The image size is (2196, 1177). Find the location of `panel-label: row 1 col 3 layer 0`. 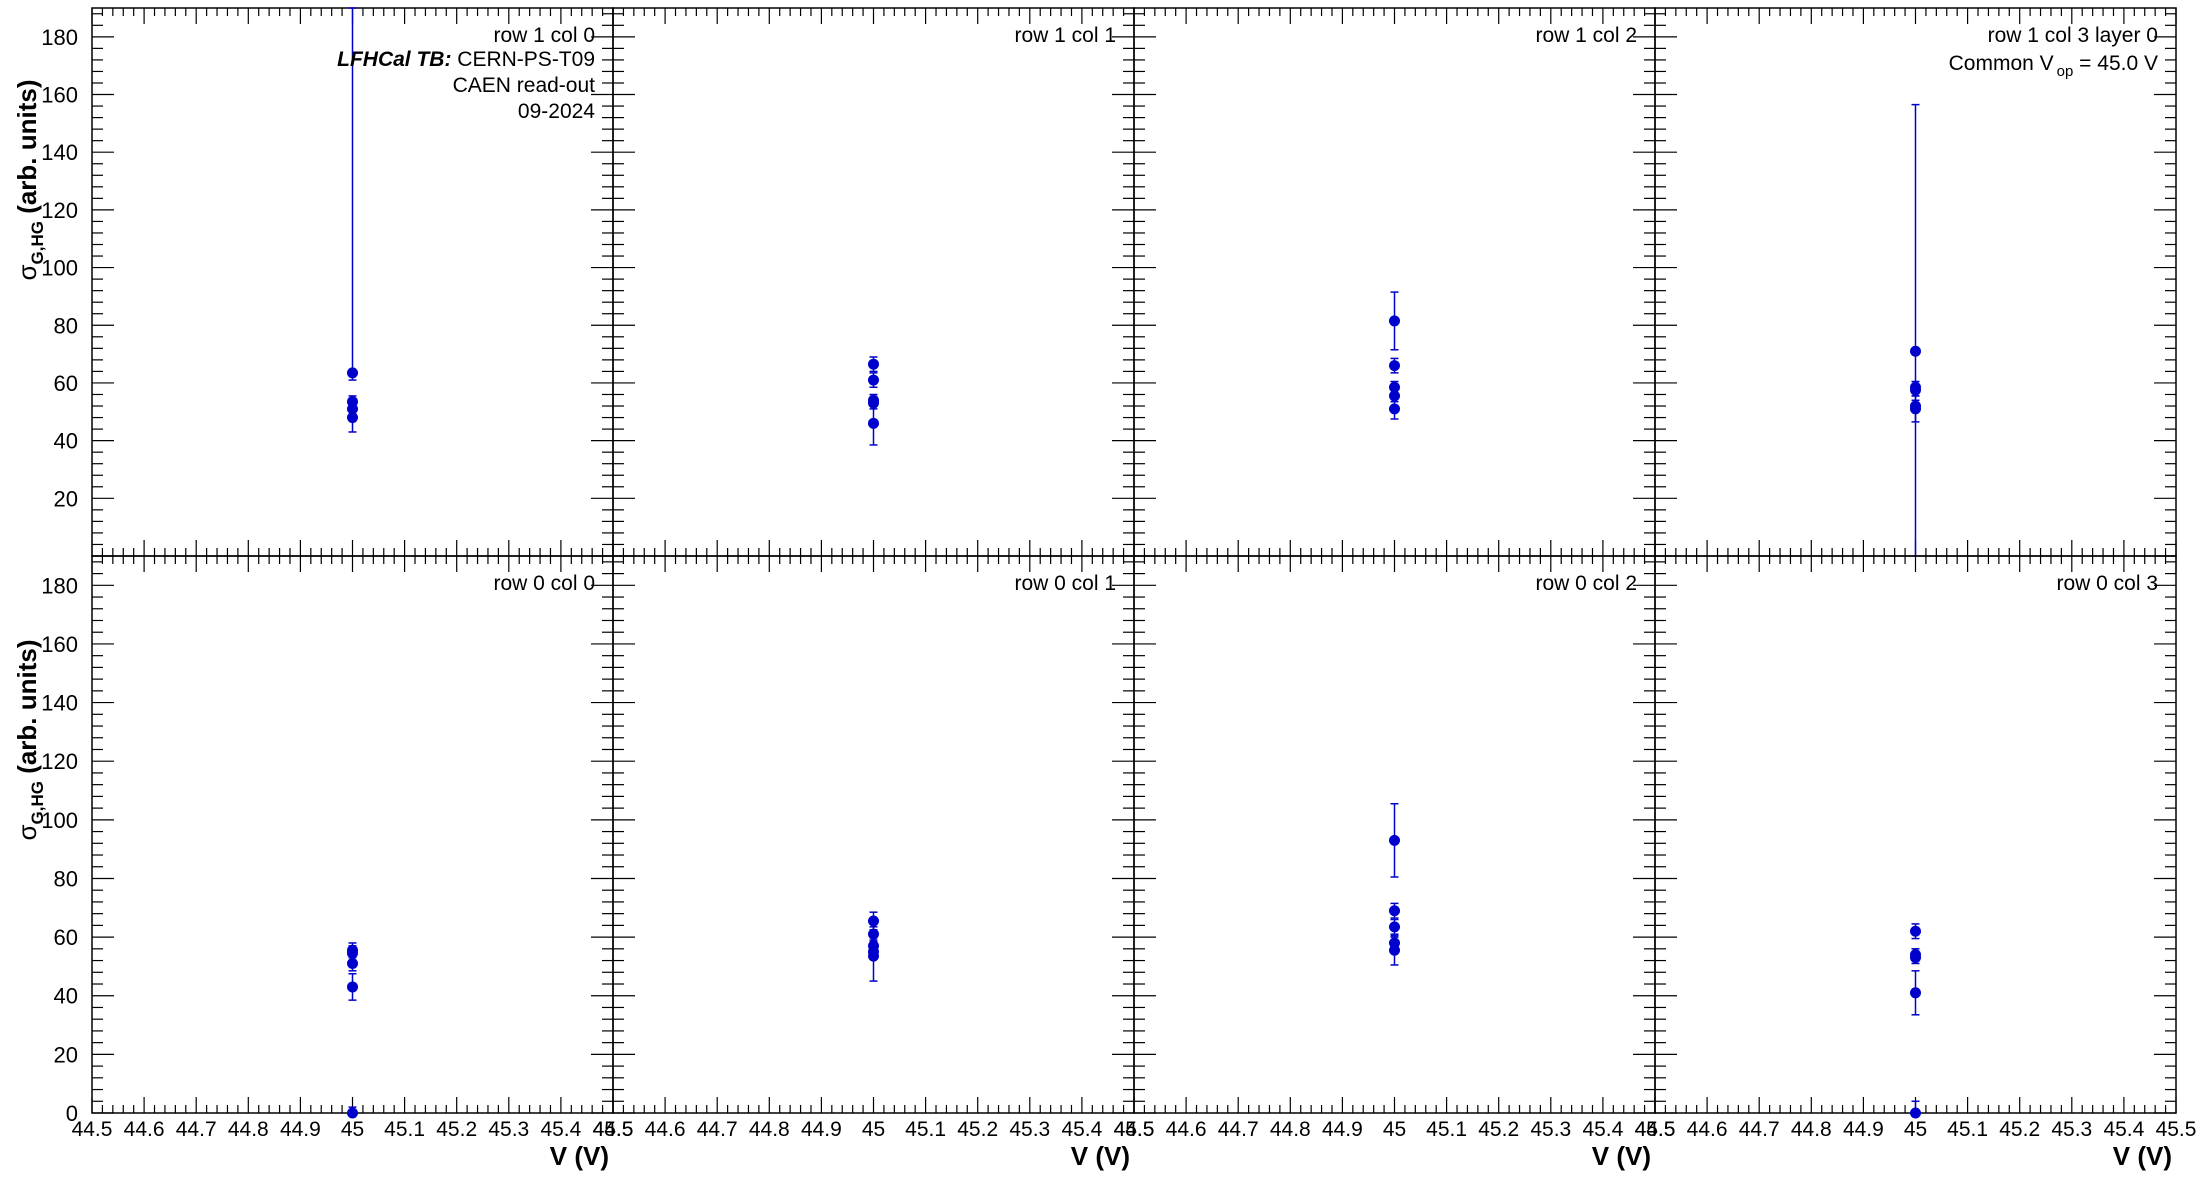

panel-label: row 1 col 3 layer 0 is located at coordinates (2073, 35).